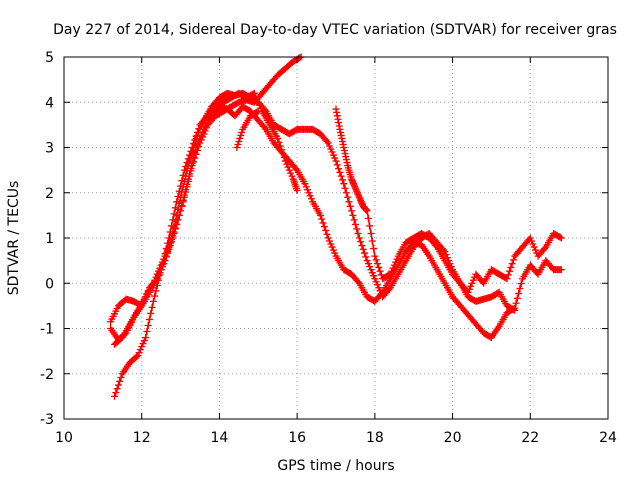 The height and width of the screenshot is (480, 640). Describe the element at coordinates (297, 438) in the screenshot. I see `x-tick-label: 16` at that location.